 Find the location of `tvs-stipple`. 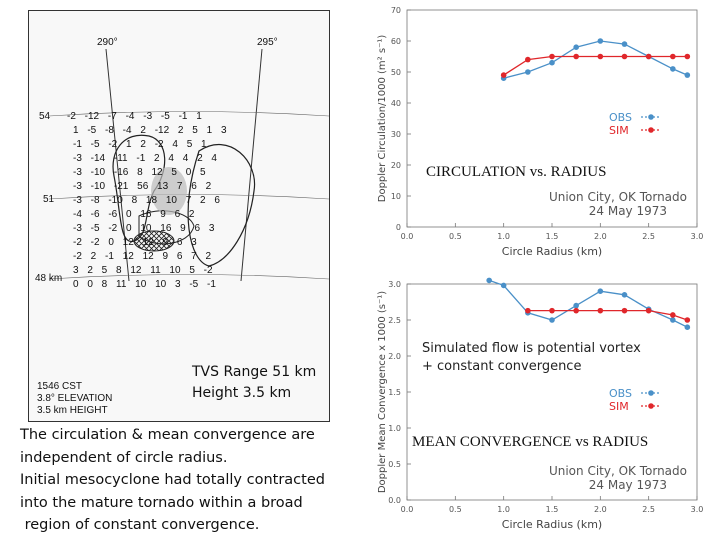

tvs-stipple is located at coordinates (169, 191).